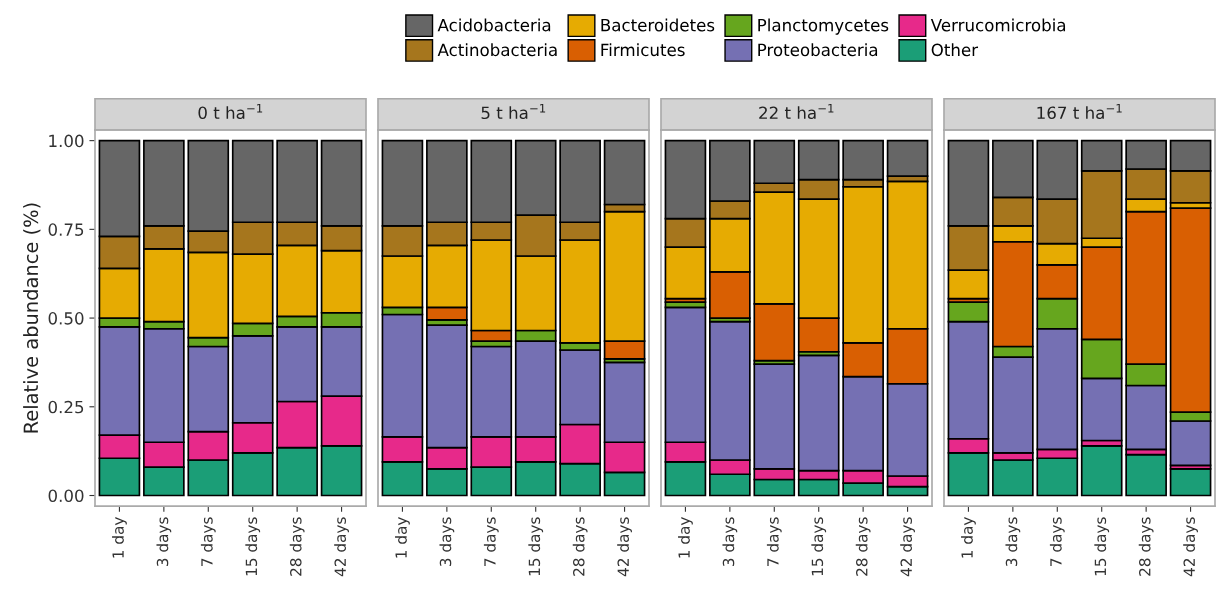 The image size is (1227, 599). I want to click on legend-label: Acidobacteria, so click(494, 25).